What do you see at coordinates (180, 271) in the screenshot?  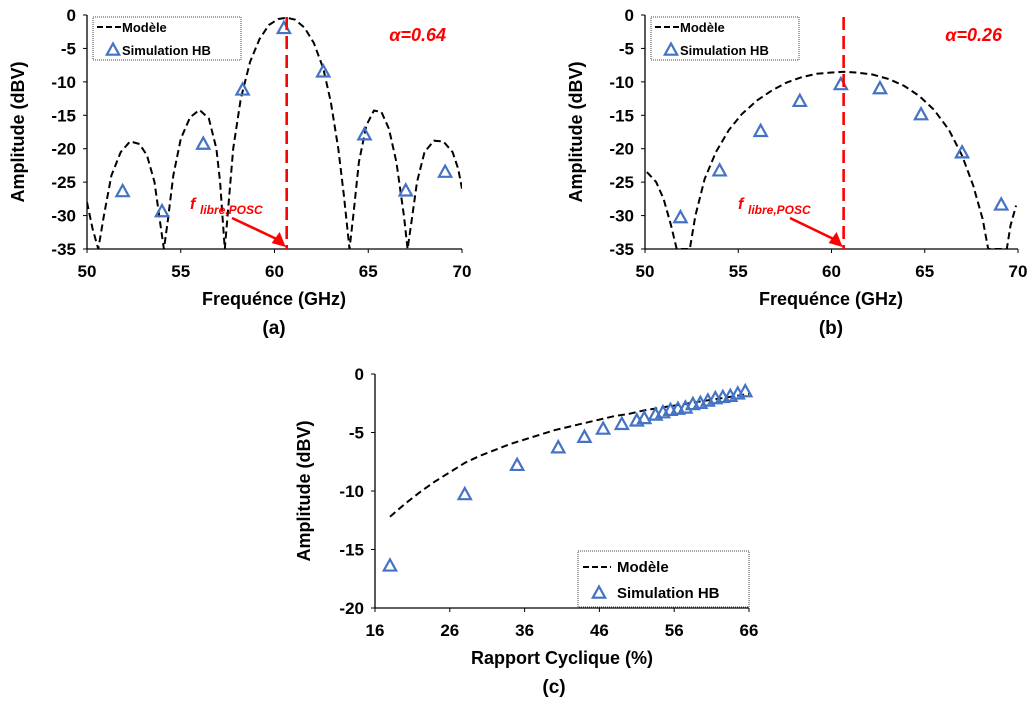 I see `x-tick-label: 55` at bounding box center [180, 271].